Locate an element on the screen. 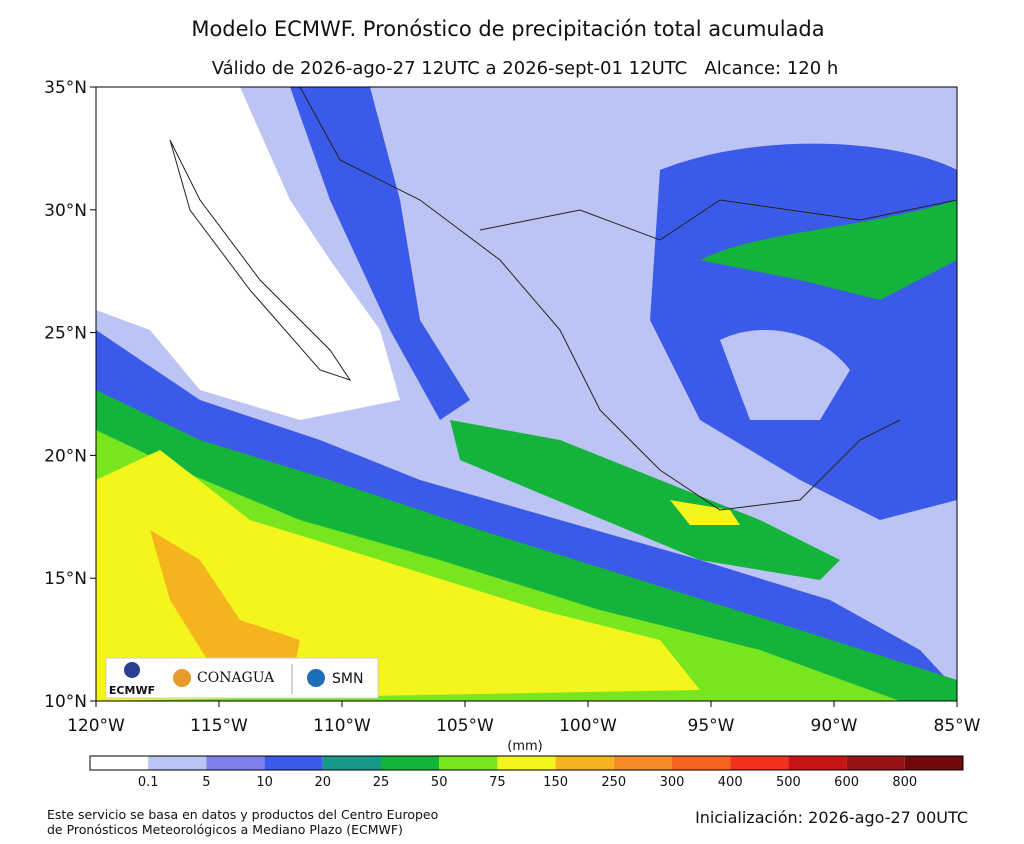 Image resolution: width=1024 pixels, height=844 pixels. lon-label: 85°W is located at coordinates (957, 726).